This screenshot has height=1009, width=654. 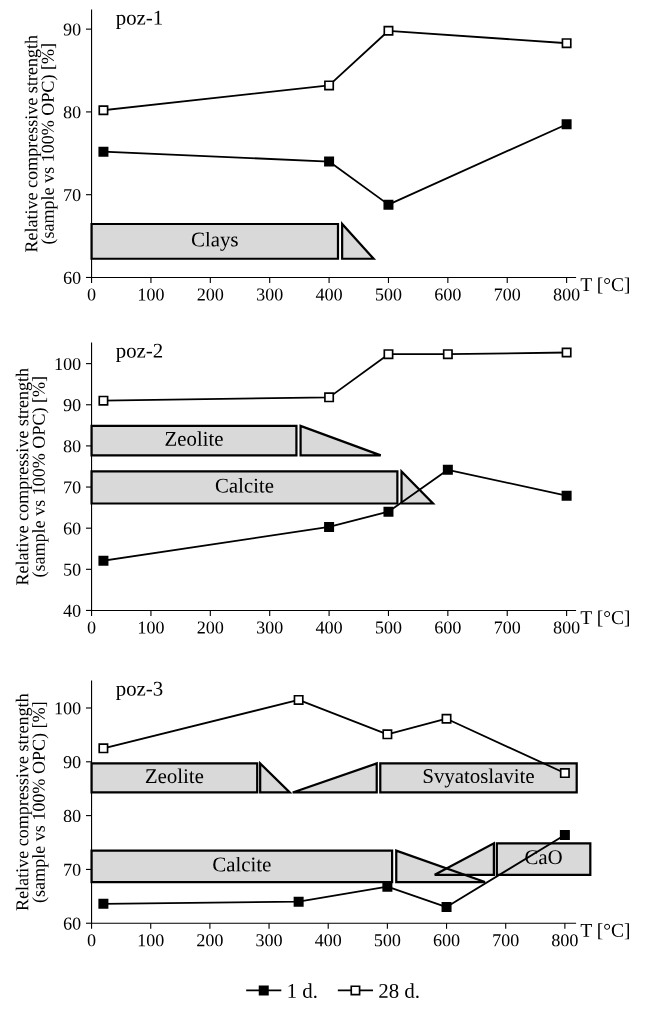 What do you see at coordinates (139, 690) in the screenshot?
I see `chart-title: poz-3` at bounding box center [139, 690].